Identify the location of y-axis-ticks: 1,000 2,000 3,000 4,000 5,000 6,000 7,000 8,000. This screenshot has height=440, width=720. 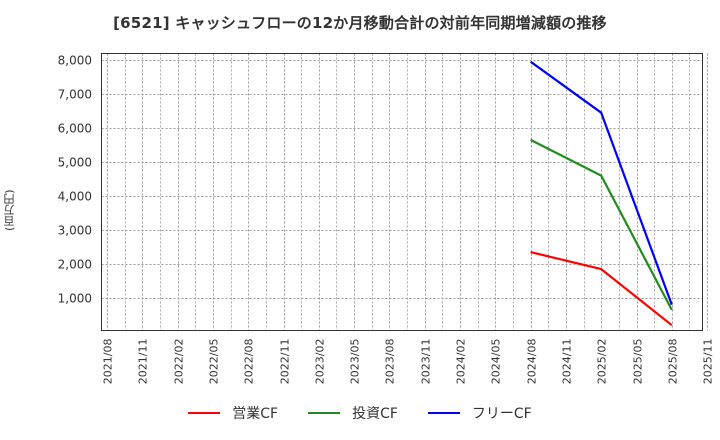
(75, 180).